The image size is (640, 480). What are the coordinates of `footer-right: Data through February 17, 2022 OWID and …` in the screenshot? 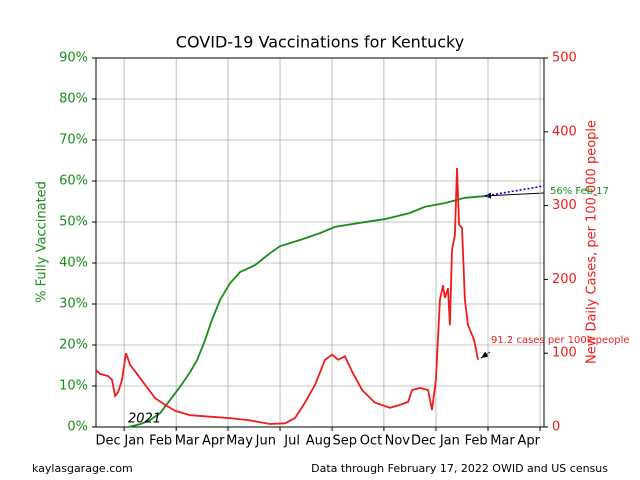 It's located at (459, 468).